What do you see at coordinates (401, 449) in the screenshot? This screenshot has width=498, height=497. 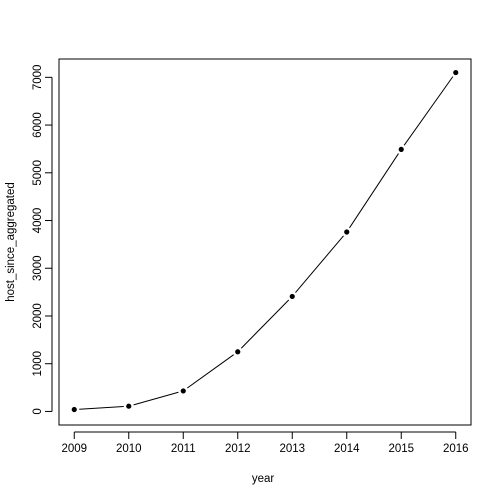 I see `x-tick-label: 2015` at bounding box center [401, 449].